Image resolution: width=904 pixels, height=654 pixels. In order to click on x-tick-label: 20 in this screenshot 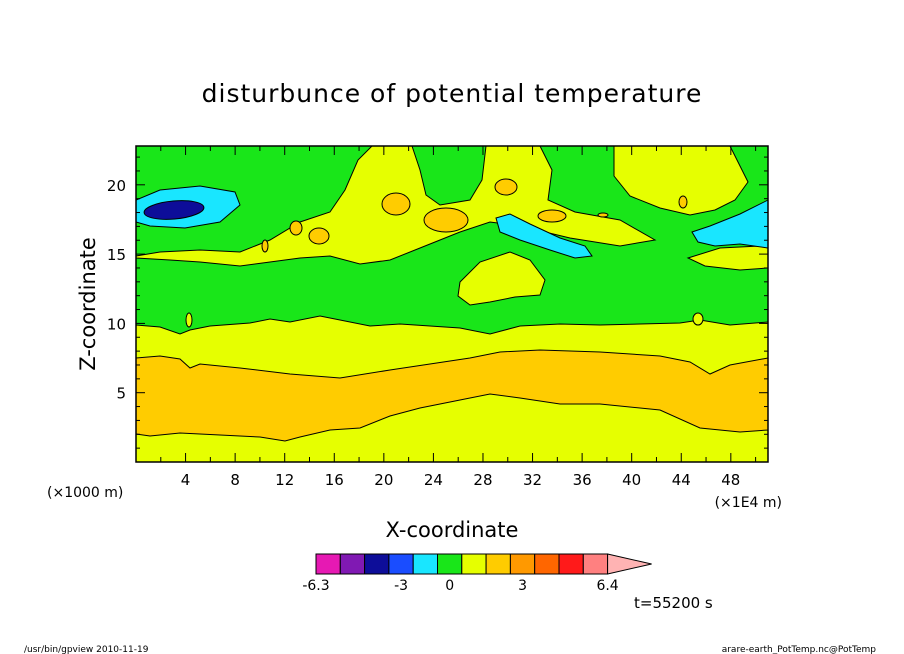, I will do `click(383, 480)`.